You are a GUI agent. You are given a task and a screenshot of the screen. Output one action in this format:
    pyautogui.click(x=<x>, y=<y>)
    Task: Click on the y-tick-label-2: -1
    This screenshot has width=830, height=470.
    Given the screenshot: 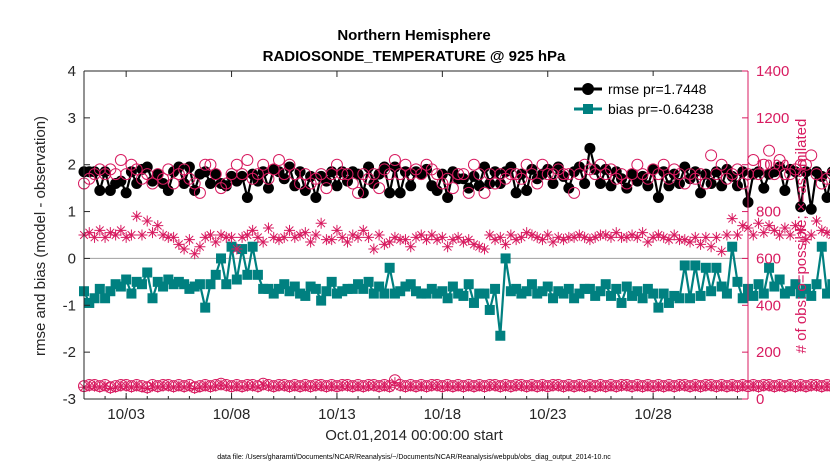 What is the action you would take?
    pyautogui.click(x=69, y=305)
    